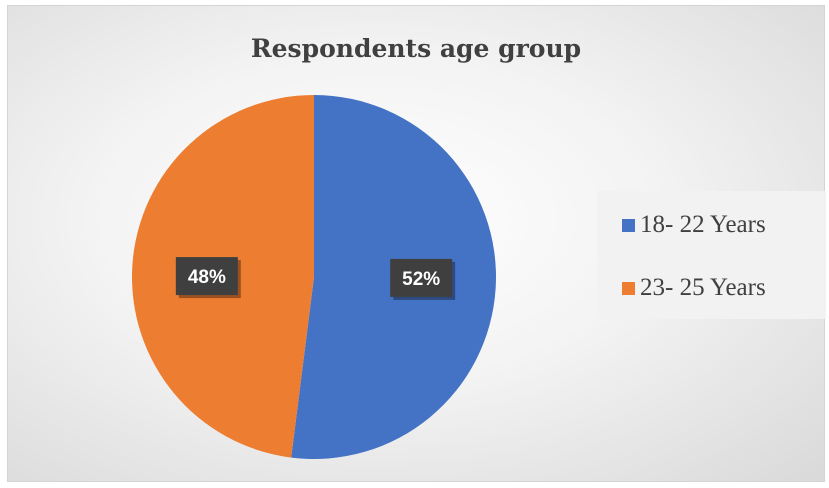 Image resolution: width=829 pixels, height=488 pixels. I want to click on data-label-text-23-25: 48%, so click(207, 277).